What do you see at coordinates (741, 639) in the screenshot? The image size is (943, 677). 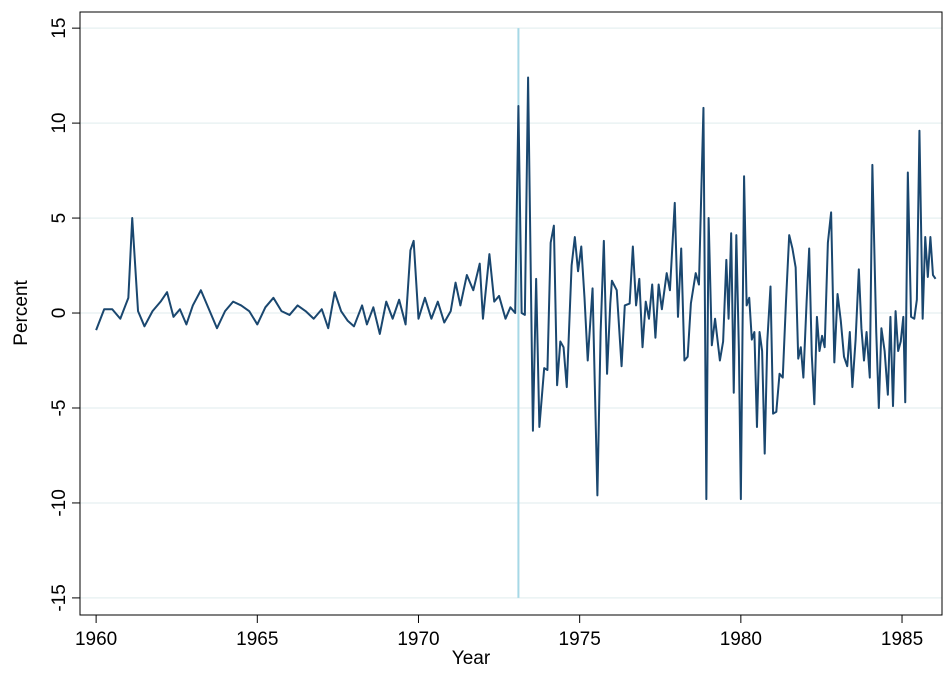 I see `x-tick-label: 1980` at bounding box center [741, 639].